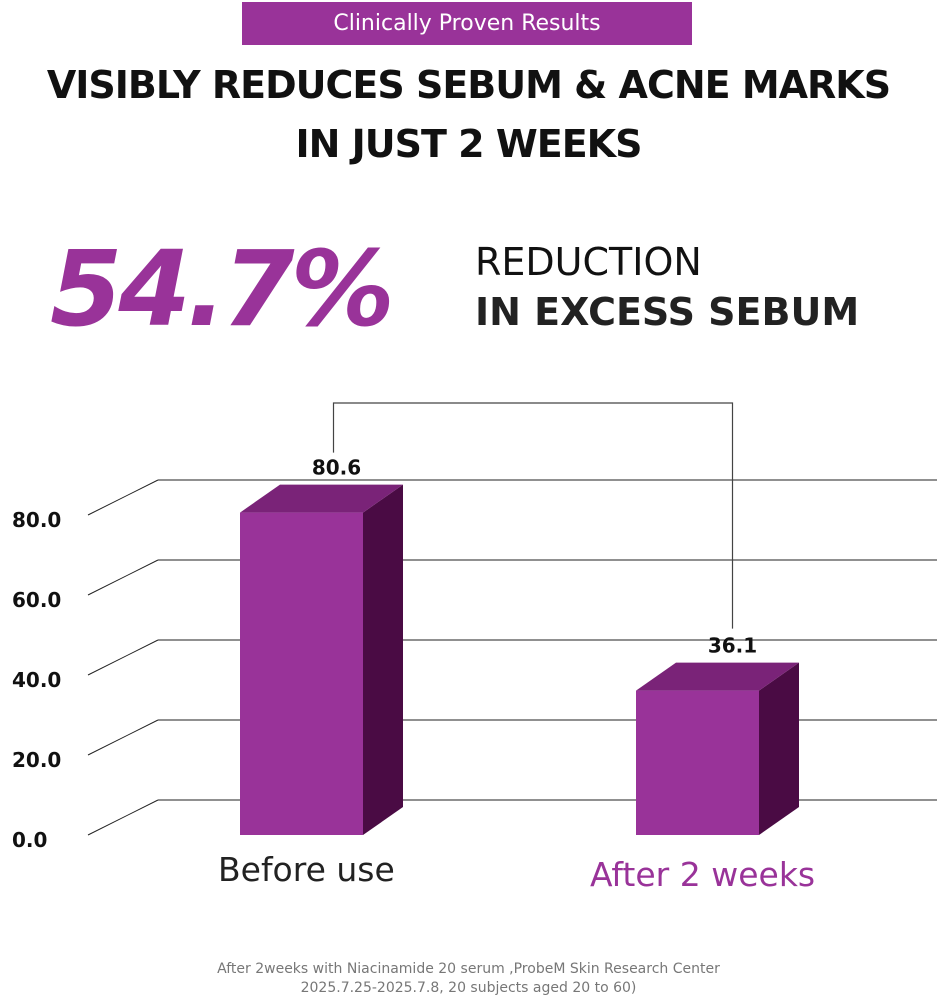  What do you see at coordinates (732, 646) in the screenshot?
I see `bar-value-label: 36.1` at bounding box center [732, 646].